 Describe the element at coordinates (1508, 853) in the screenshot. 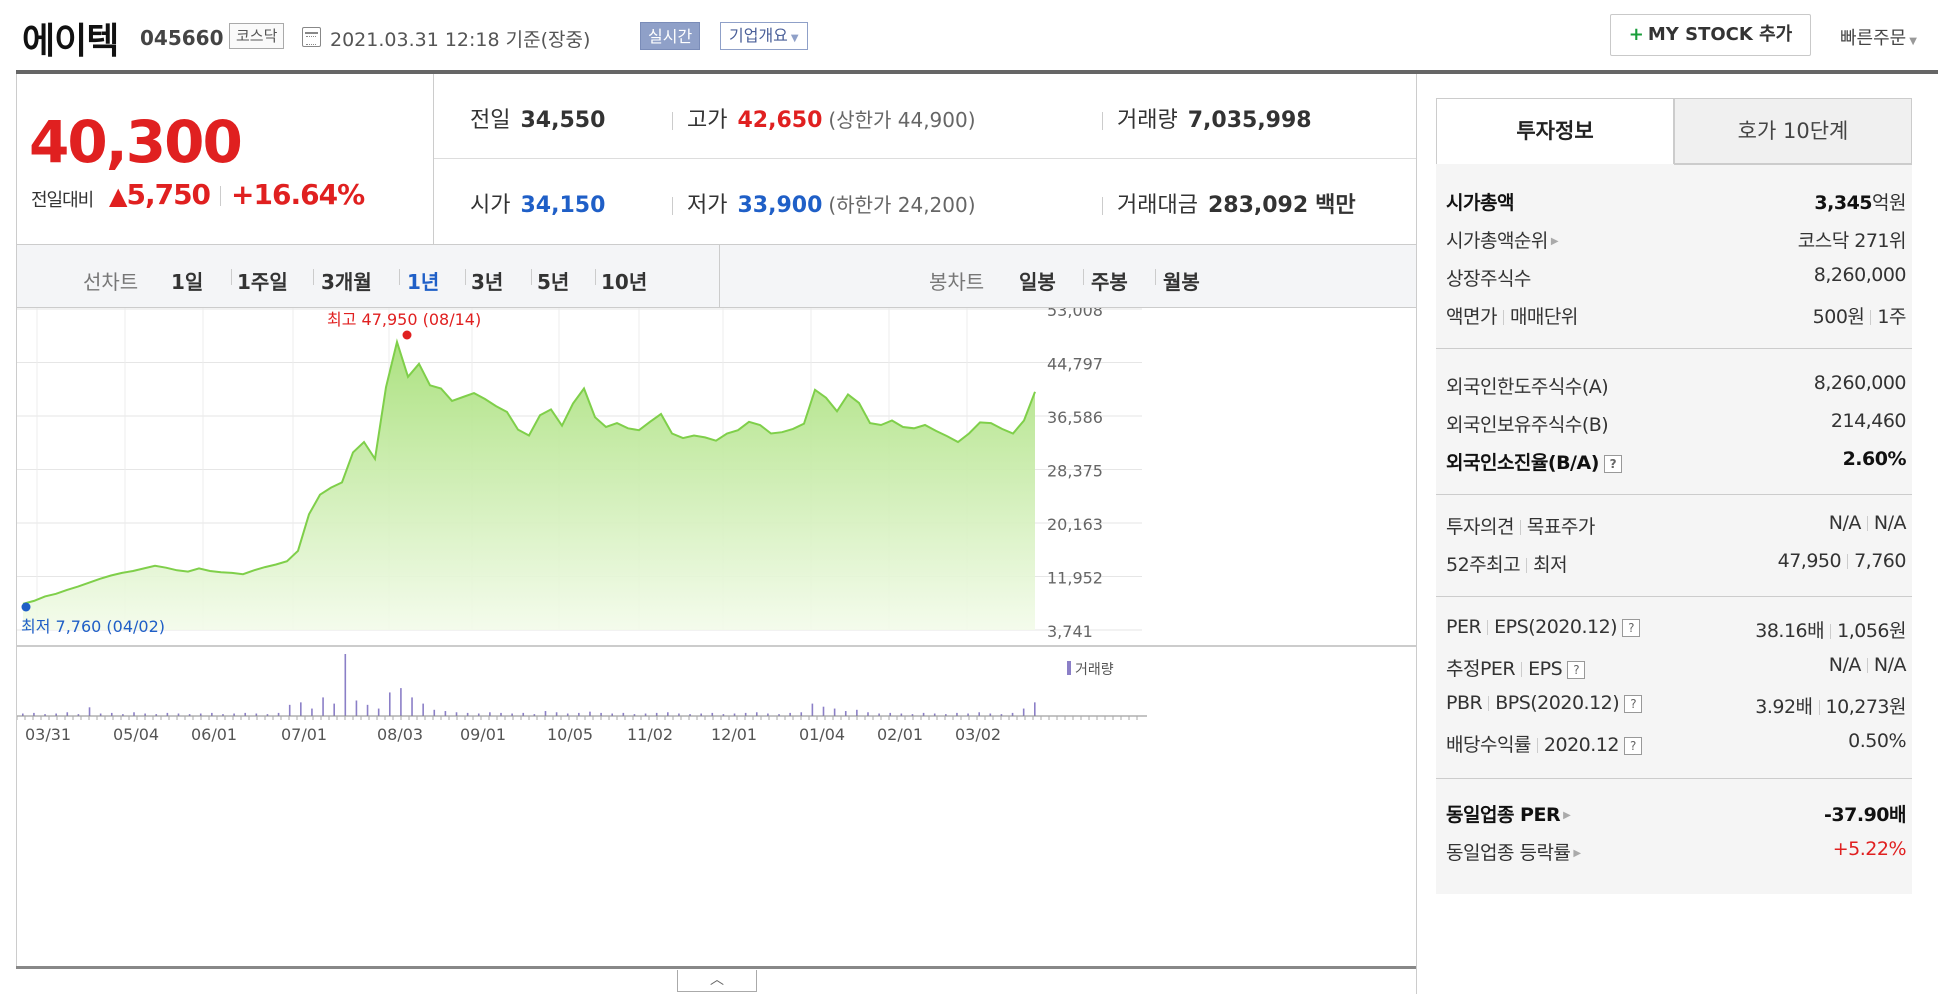

I see `industry-change-label: 동일업종 등락률` at that location.